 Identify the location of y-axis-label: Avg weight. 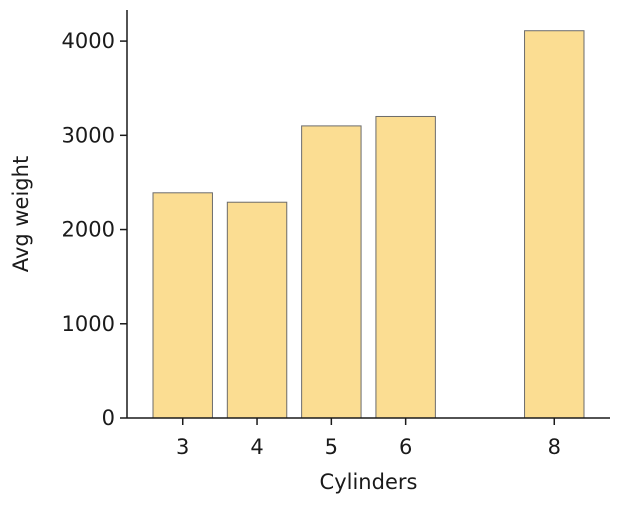
(21, 214).